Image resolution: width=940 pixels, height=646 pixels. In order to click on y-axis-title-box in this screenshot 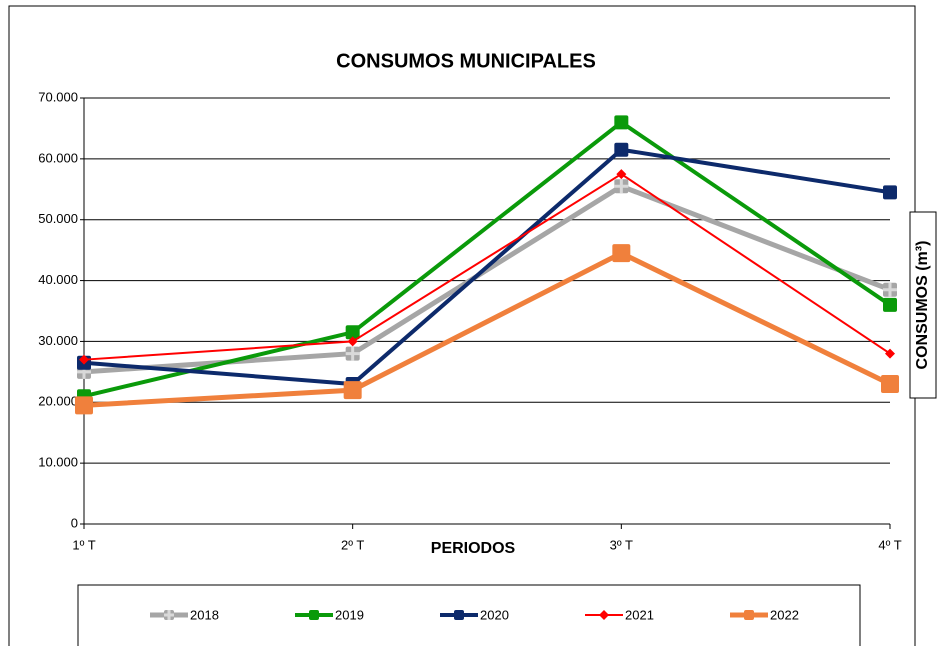, I will do `click(923, 305)`.